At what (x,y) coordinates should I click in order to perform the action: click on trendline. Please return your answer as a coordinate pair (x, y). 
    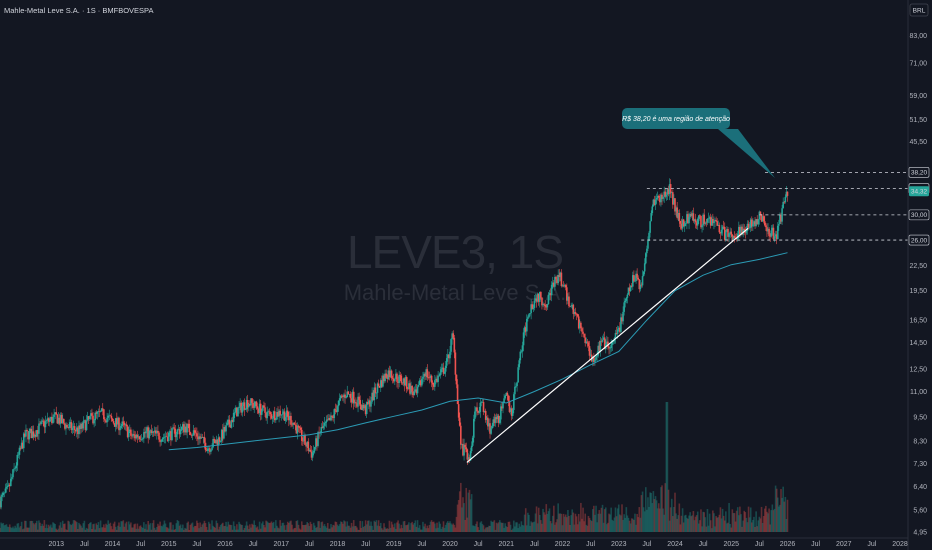
    Looking at the image, I should click on (607, 345).